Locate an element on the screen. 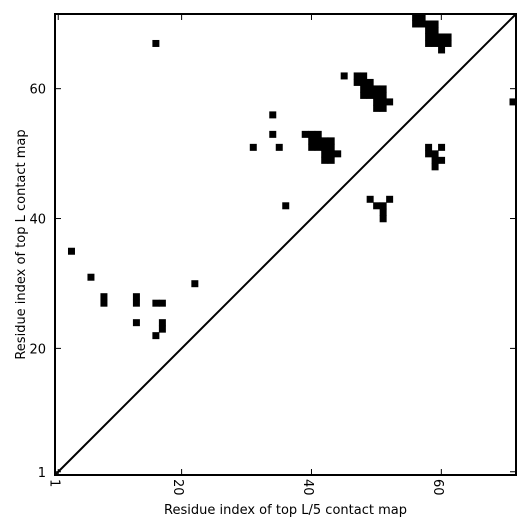 This screenshot has height=531, width=531. x-tick-label: 40 is located at coordinates (307, 487).